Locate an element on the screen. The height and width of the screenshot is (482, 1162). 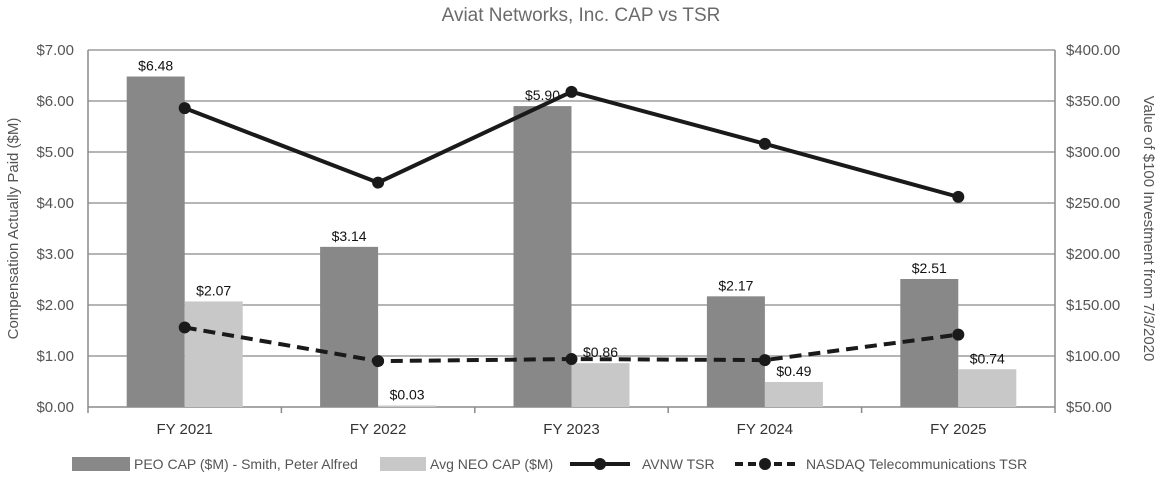
y-tick-label: $4.00 is located at coordinates (55, 203).